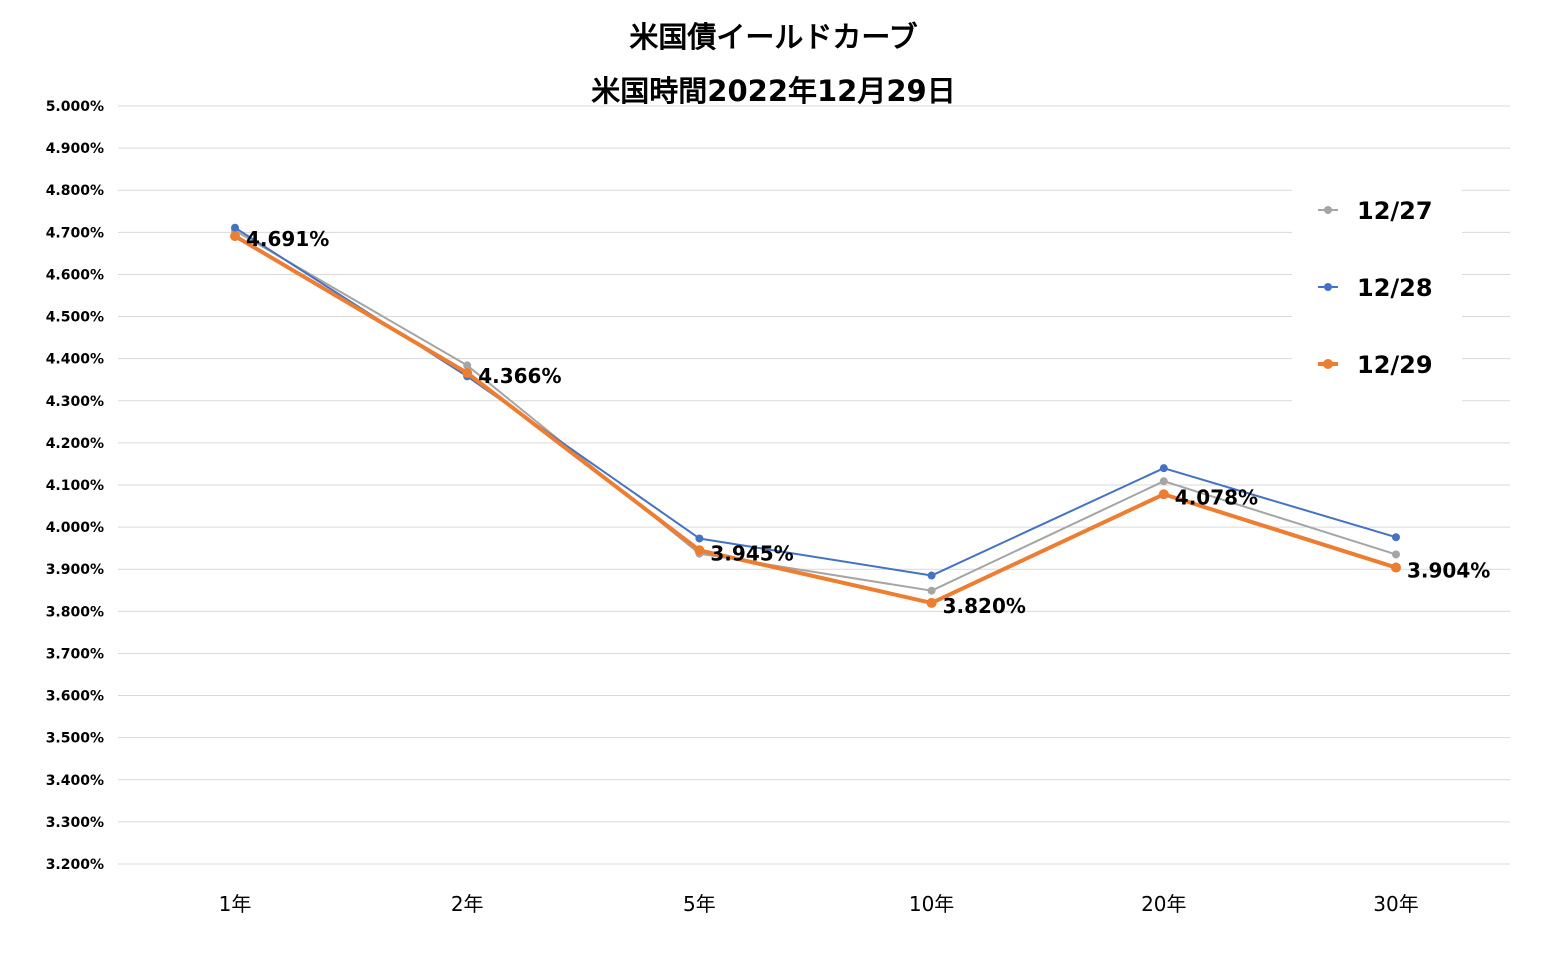 Image resolution: width=1563 pixels, height=965 pixels. I want to click on data-label: 3.945%, so click(751, 553).